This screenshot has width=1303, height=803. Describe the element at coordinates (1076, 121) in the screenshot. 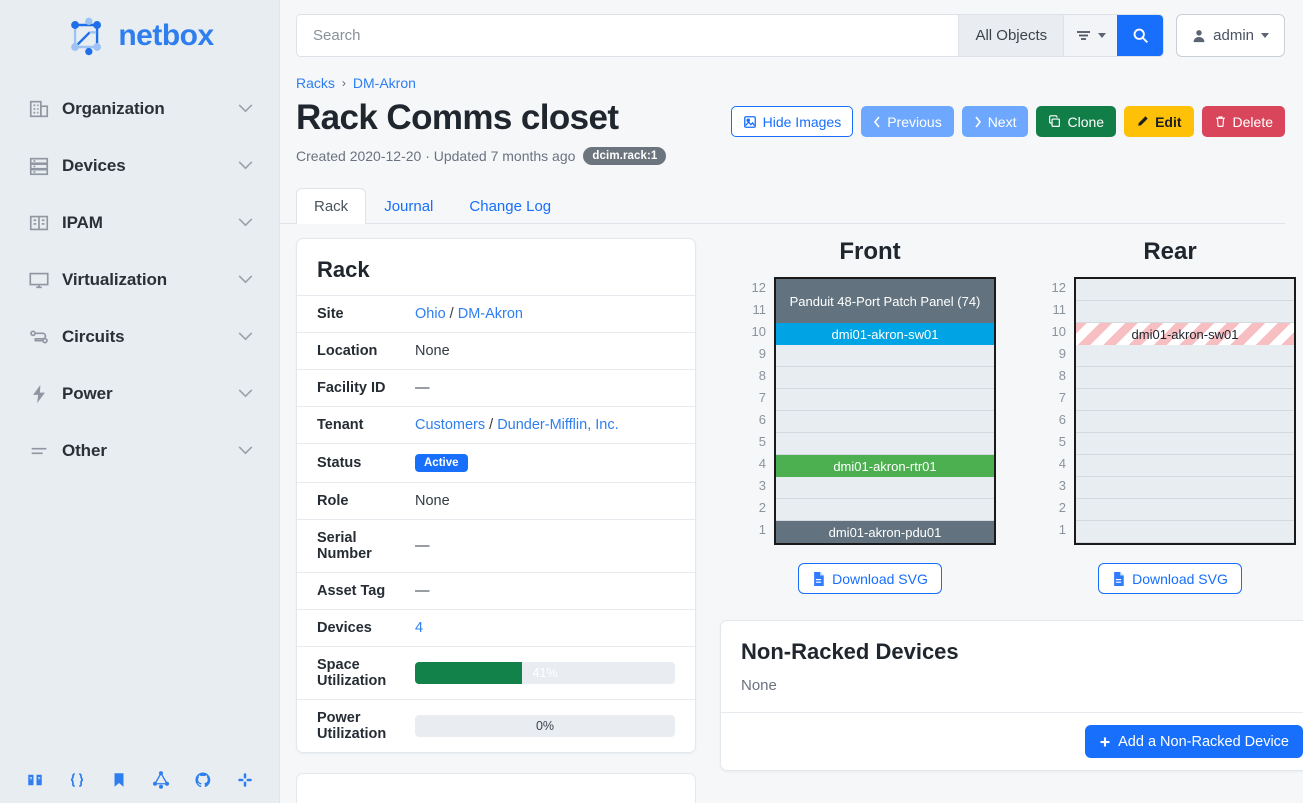

I see `clone-button: Clone` at that location.